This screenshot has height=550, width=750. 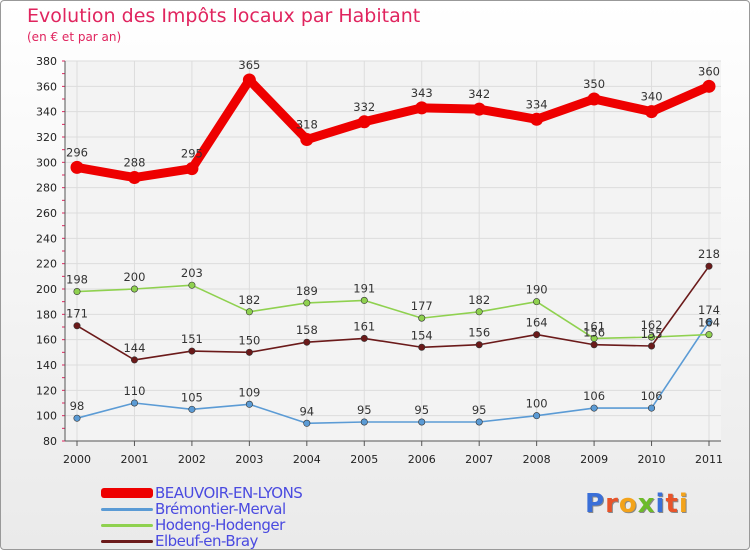 What do you see at coordinates (77, 314) in the screenshot?
I see `data-label: 171` at bounding box center [77, 314].